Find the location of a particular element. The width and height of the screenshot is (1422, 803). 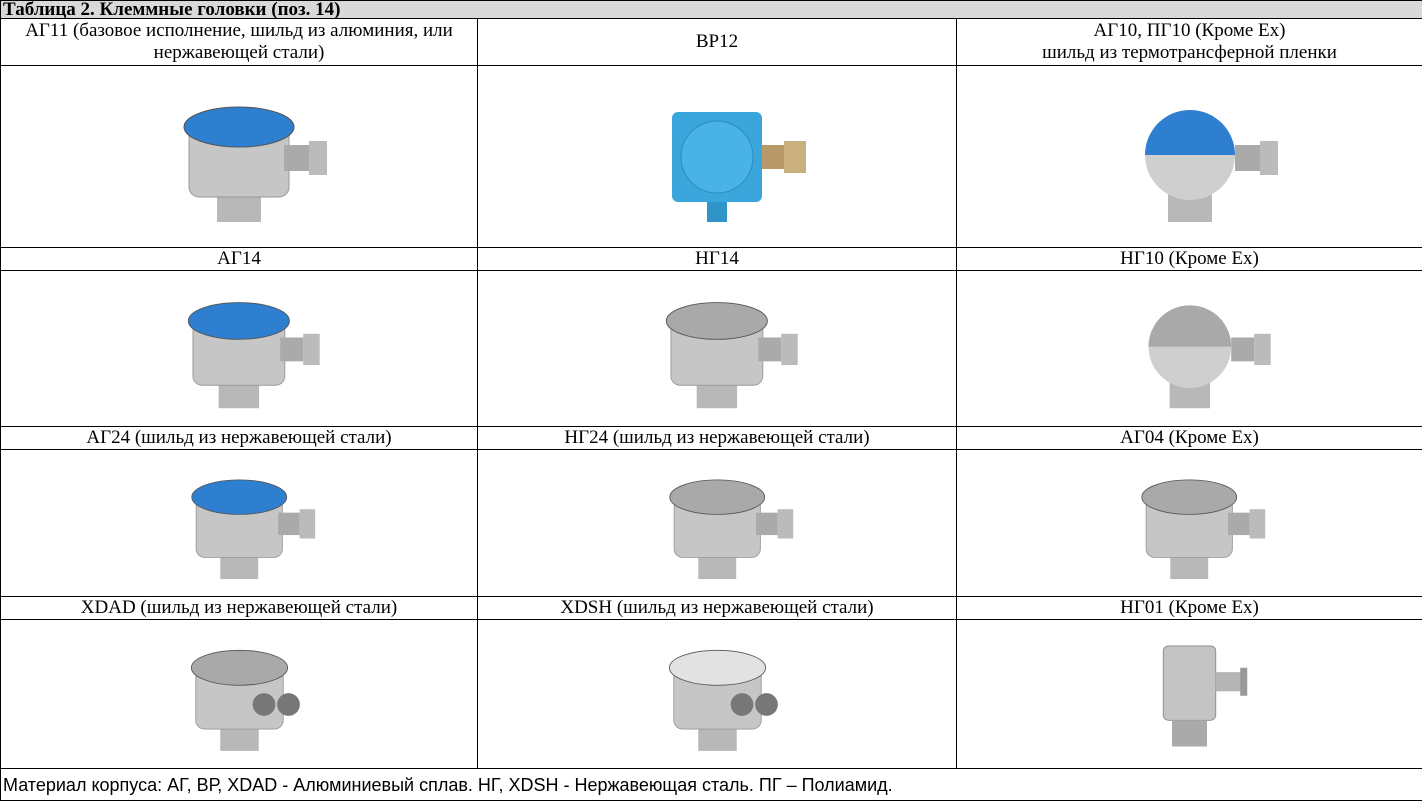

cell-label: АГ04 (Кроме Ex) is located at coordinates (1188, 438).